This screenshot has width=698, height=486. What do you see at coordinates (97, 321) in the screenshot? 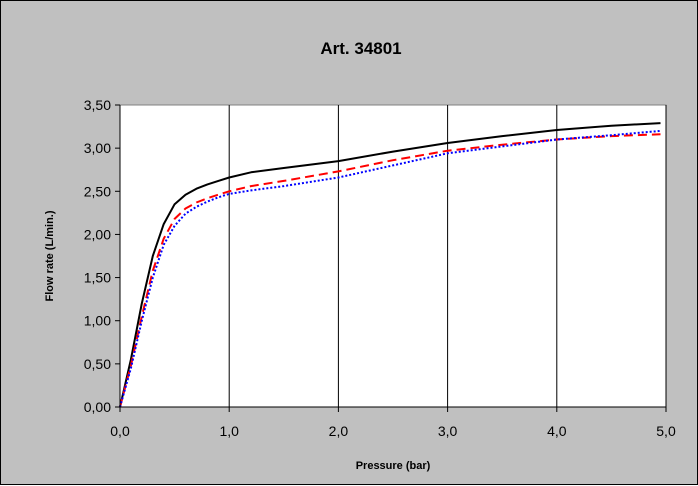
I see `y-tick-label: 1,00` at bounding box center [97, 321].